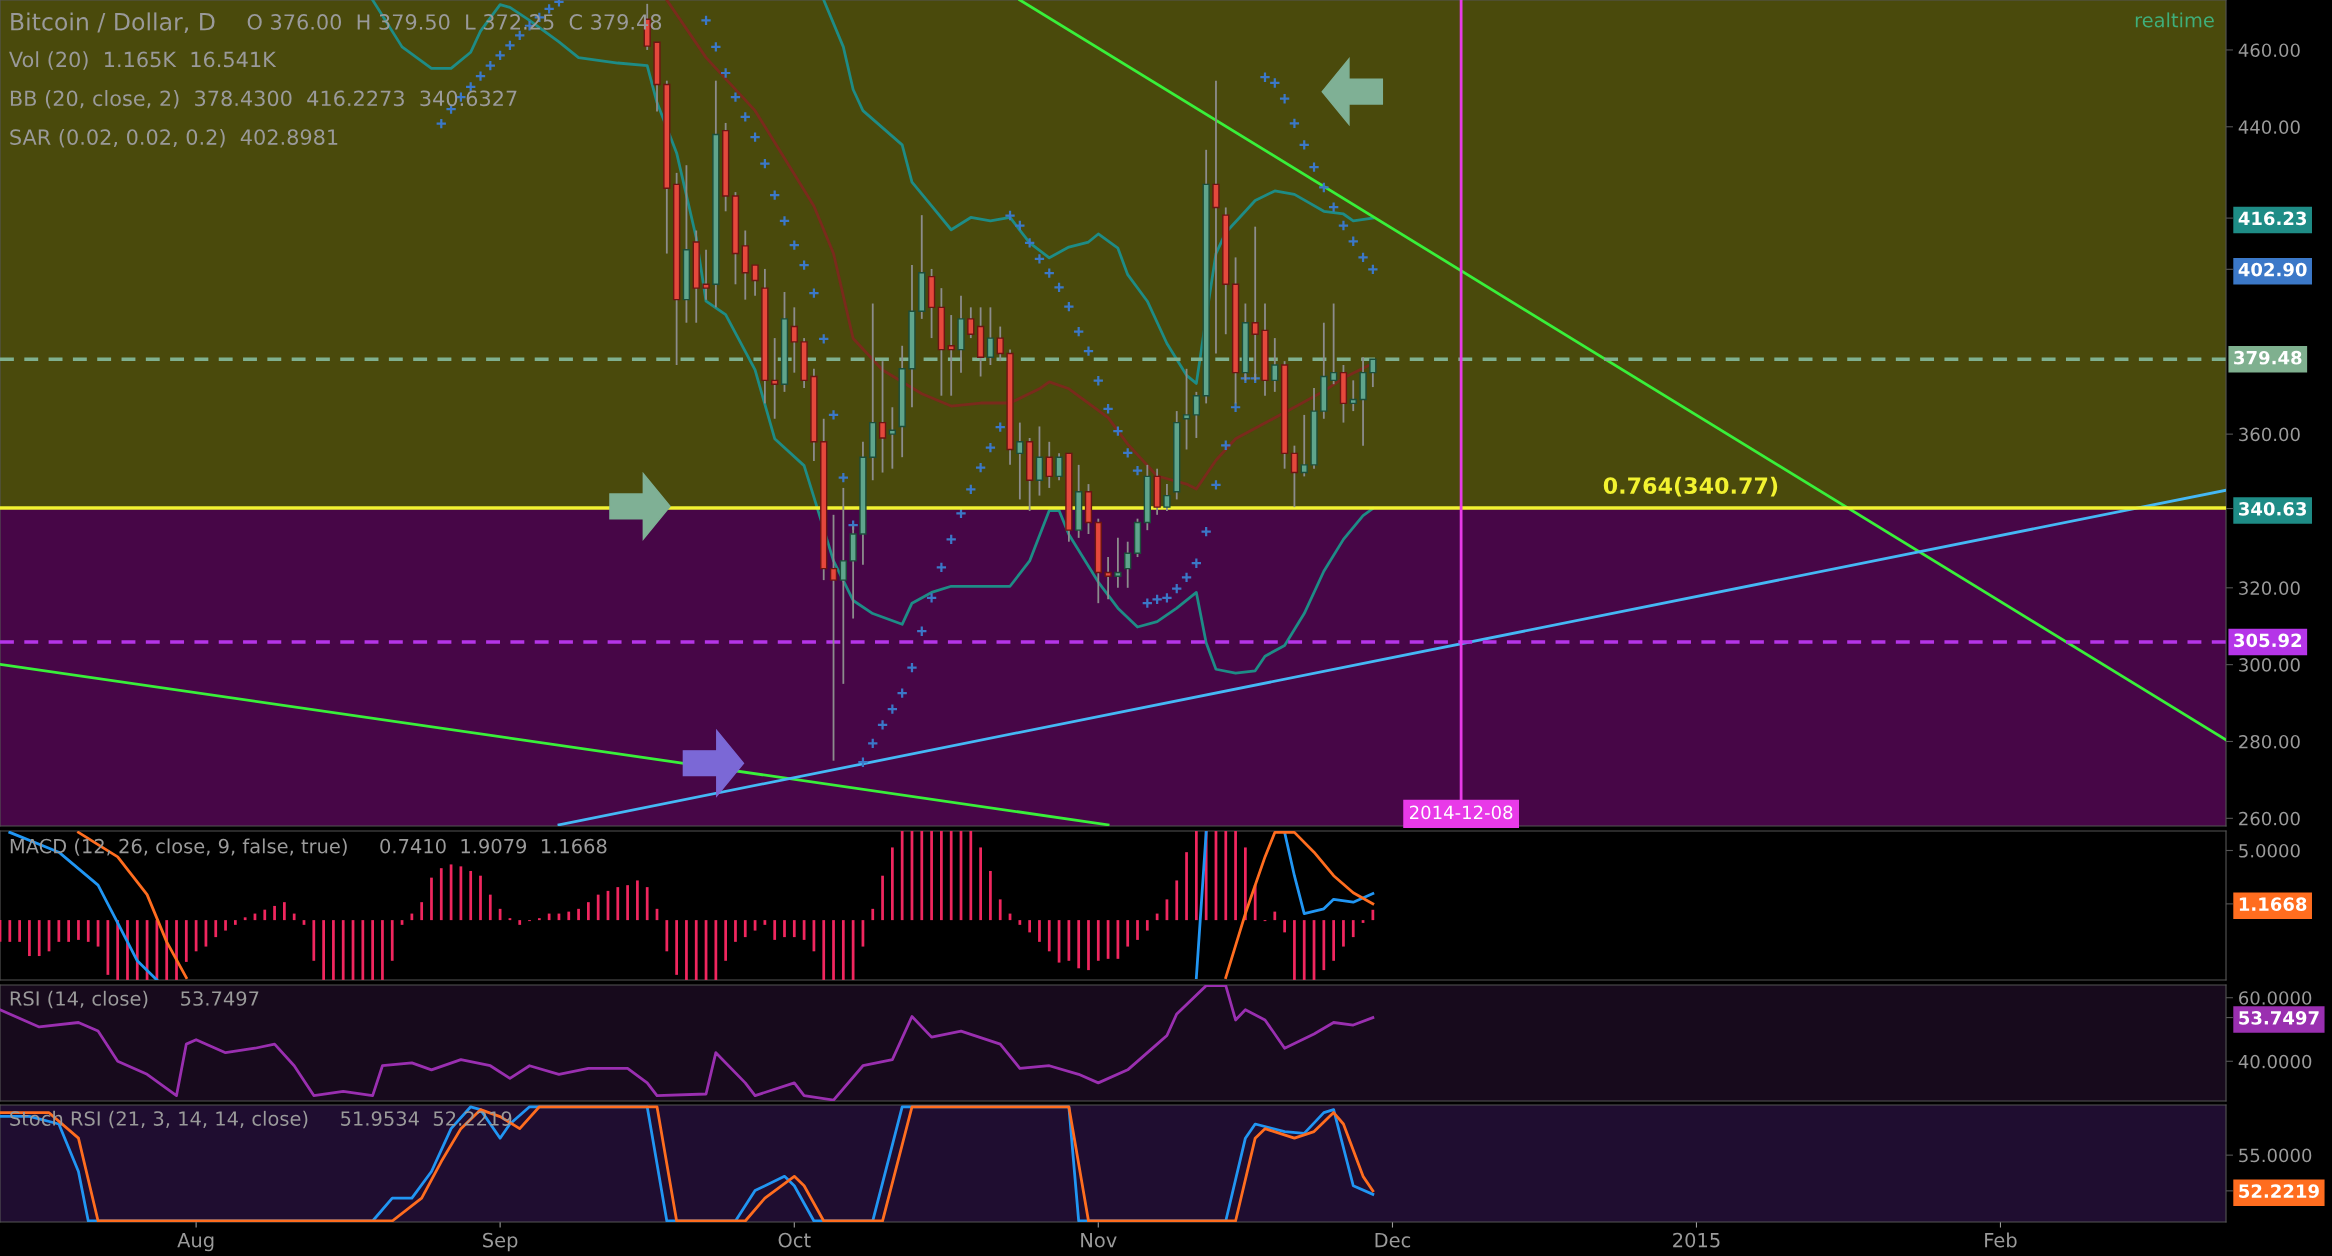 Image resolution: width=2332 pixels, height=1256 pixels. Describe the element at coordinates (2269, 588) in the screenshot. I see `y-tick-label: 320.00` at that location.